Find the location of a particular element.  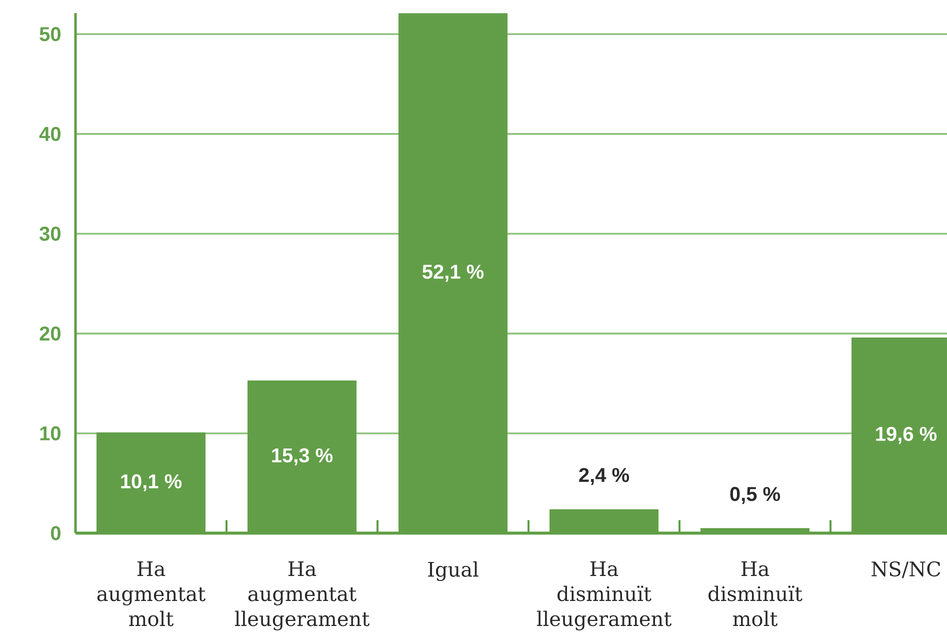

x-tick-label: NS/NC is located at coordinates (906, 569).